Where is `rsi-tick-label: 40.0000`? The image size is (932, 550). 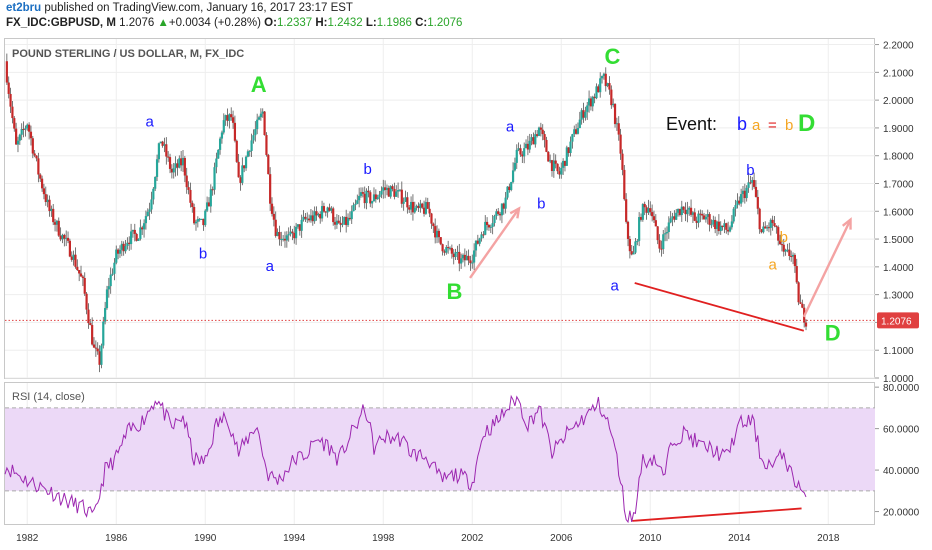
rsi-tick-label: 40.0000 is located at coordinates (901, 471).